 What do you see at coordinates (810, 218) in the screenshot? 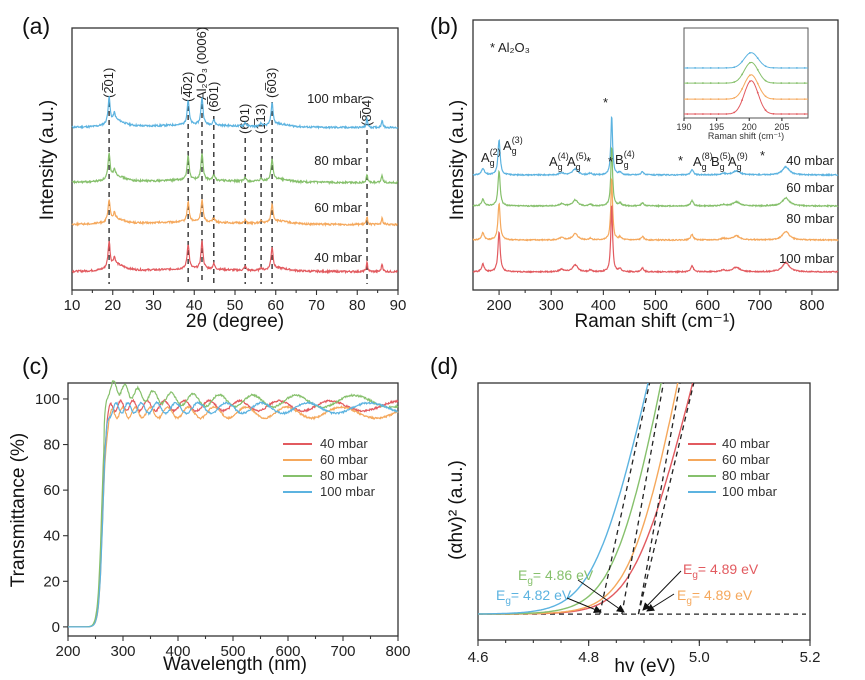
I see `raman-series-label: 80 mbar` at bounding box center [810, 218].